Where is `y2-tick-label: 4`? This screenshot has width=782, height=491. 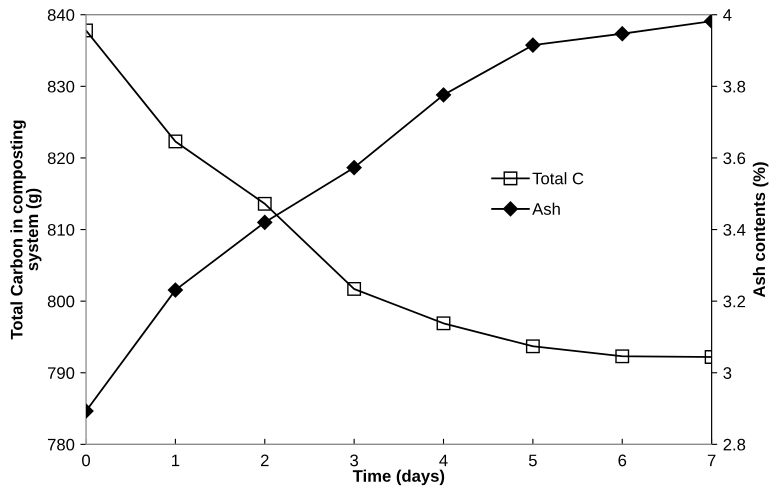
y2-tick-label: 4 is located at coordinates (727, 15).